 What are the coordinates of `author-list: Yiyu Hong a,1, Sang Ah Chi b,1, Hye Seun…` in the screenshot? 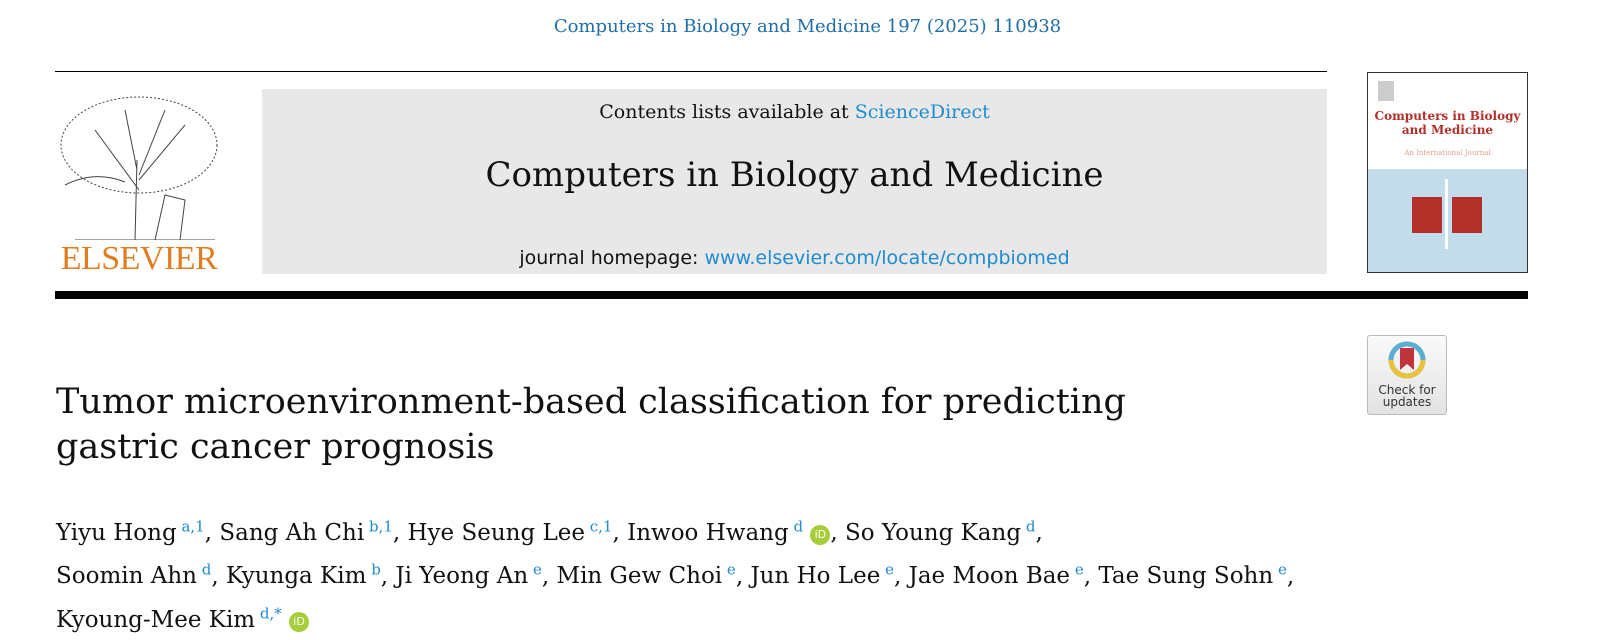 It's located at (675, 575).